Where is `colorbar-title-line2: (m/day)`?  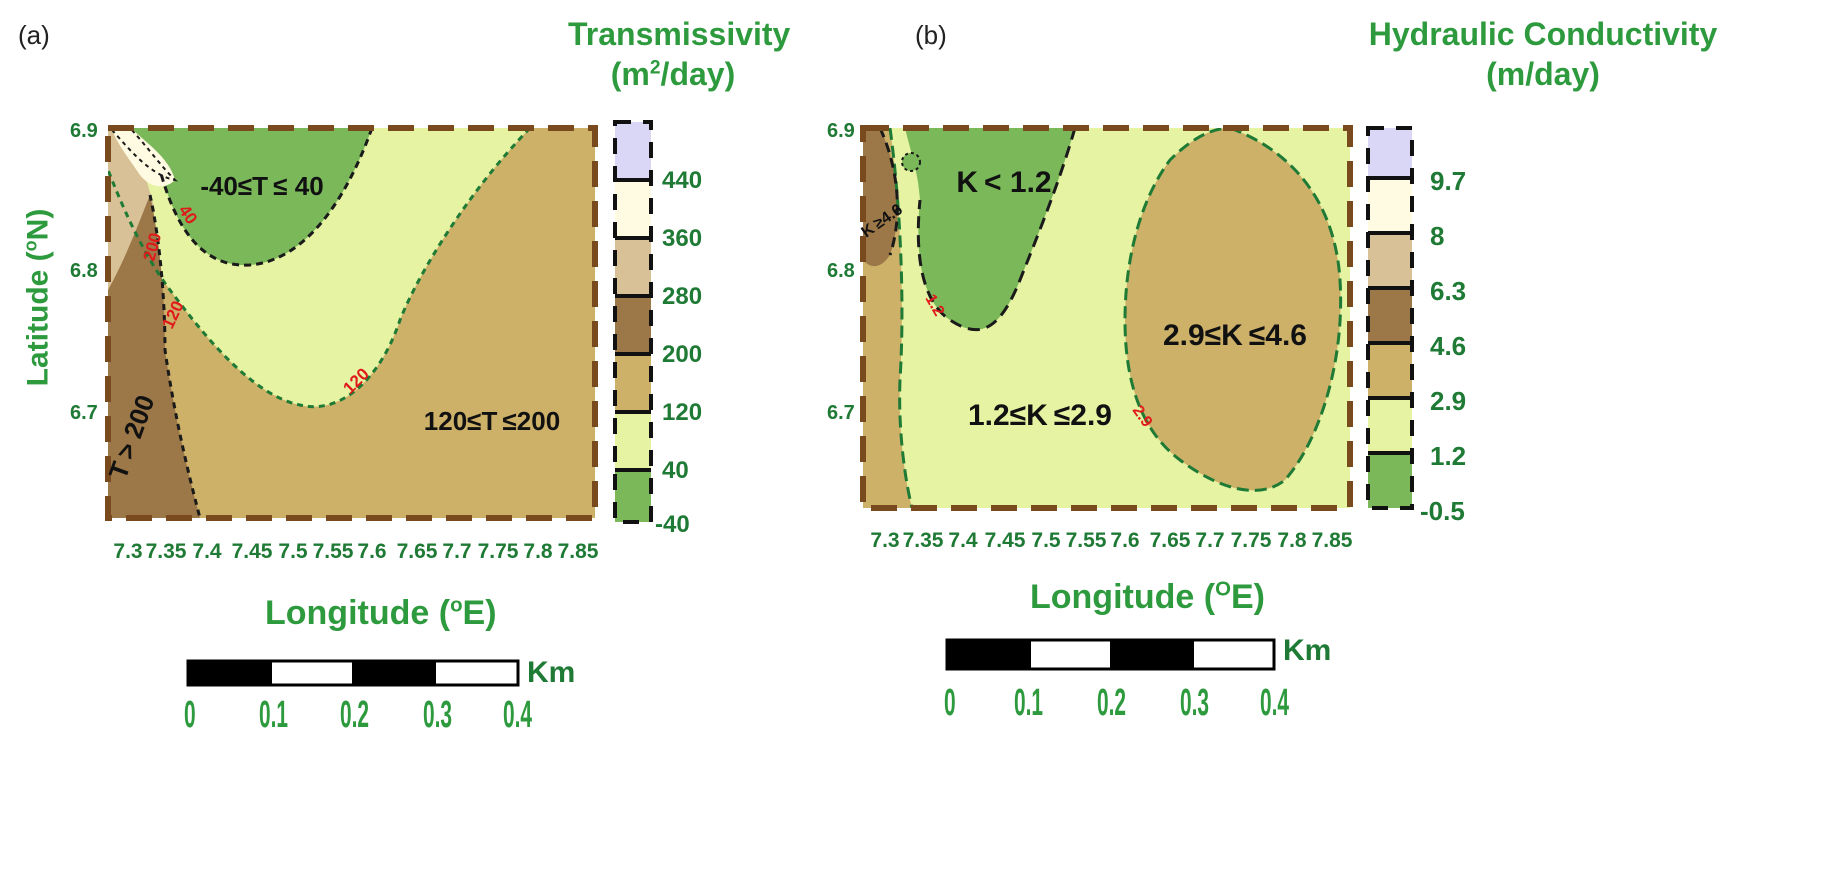 colorbar-title-line2: (m/day) is located at coordinates (1543, 74).